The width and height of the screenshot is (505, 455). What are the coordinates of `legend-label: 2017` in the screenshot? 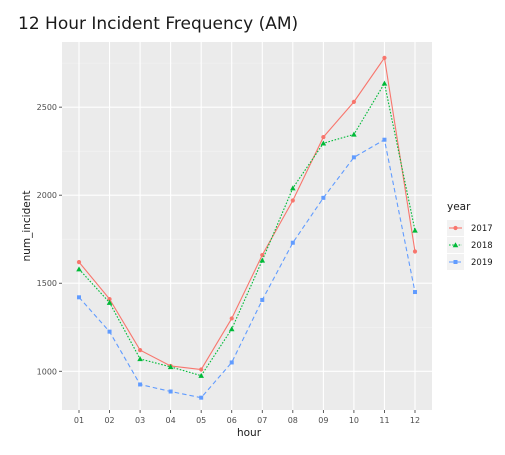 It's located at (482, 229).